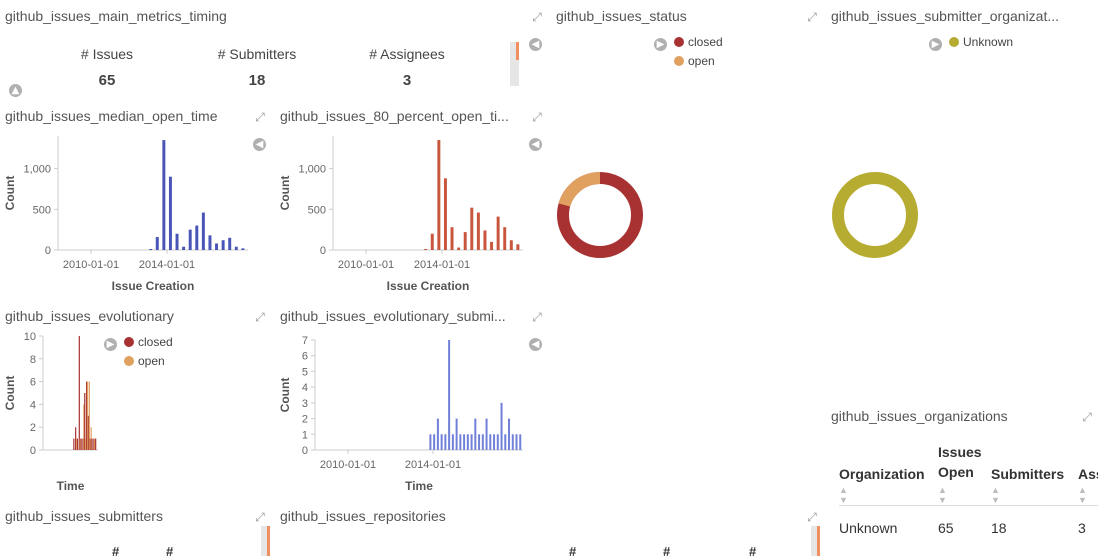 The image size is (1098, 556). Describe the element at coordinates (71, 486) in the screenshot. I see `x-axis-label: Time` at that location.